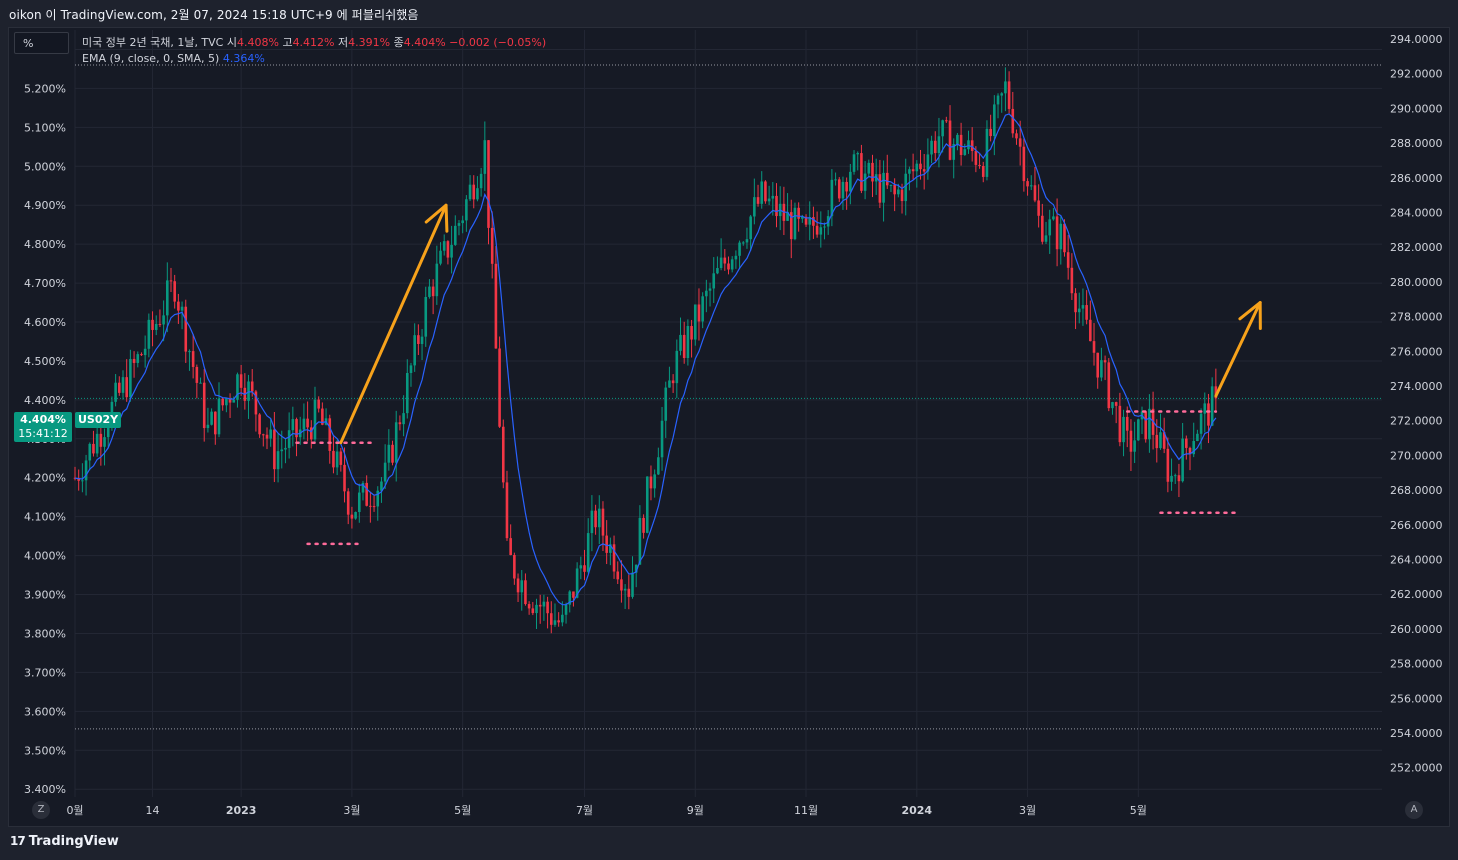  What do you see at coordinates (1416, 108) in the screenshot?
I see `right-axis-tick-label: 290.0000` at bounding box center [1416, 108].